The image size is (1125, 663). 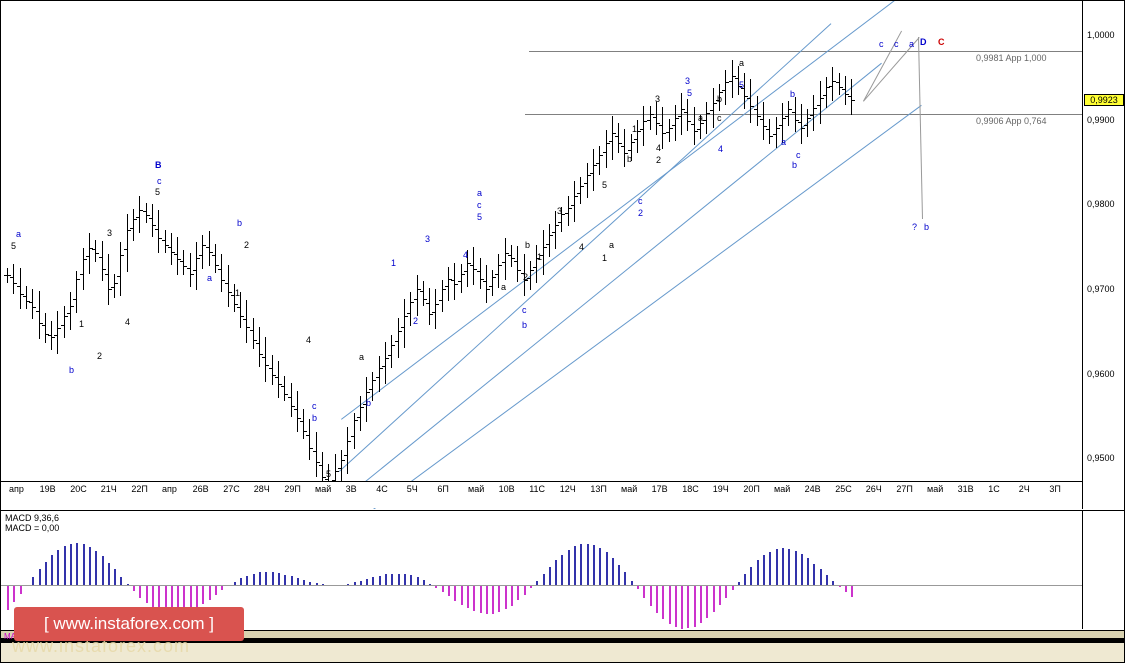 What do you see at coordinates (428, 239) in the screenshot?
I see `wave-label: 3` at bounding box center [428, 239].